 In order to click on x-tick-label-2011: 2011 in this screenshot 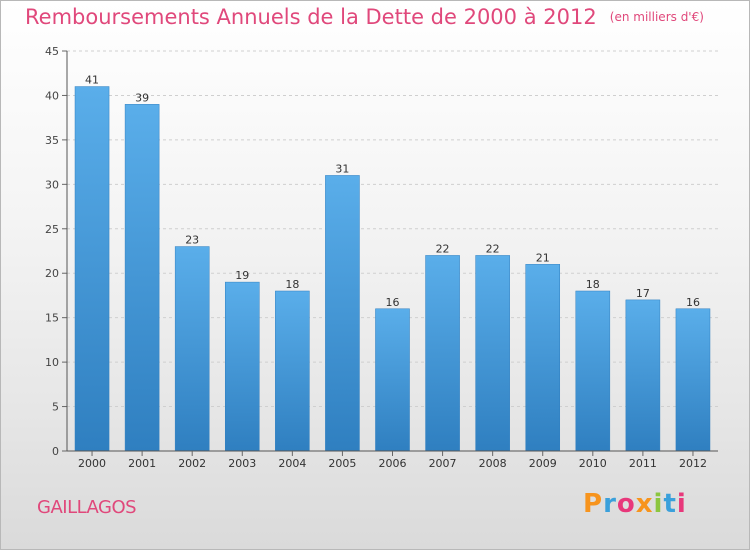, I will do `click(643, 463)`.